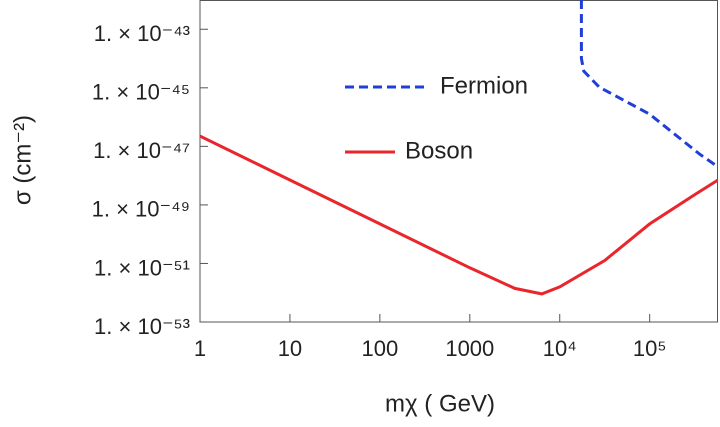  I want to click on x-tick-label: 1, so click(200, 348).